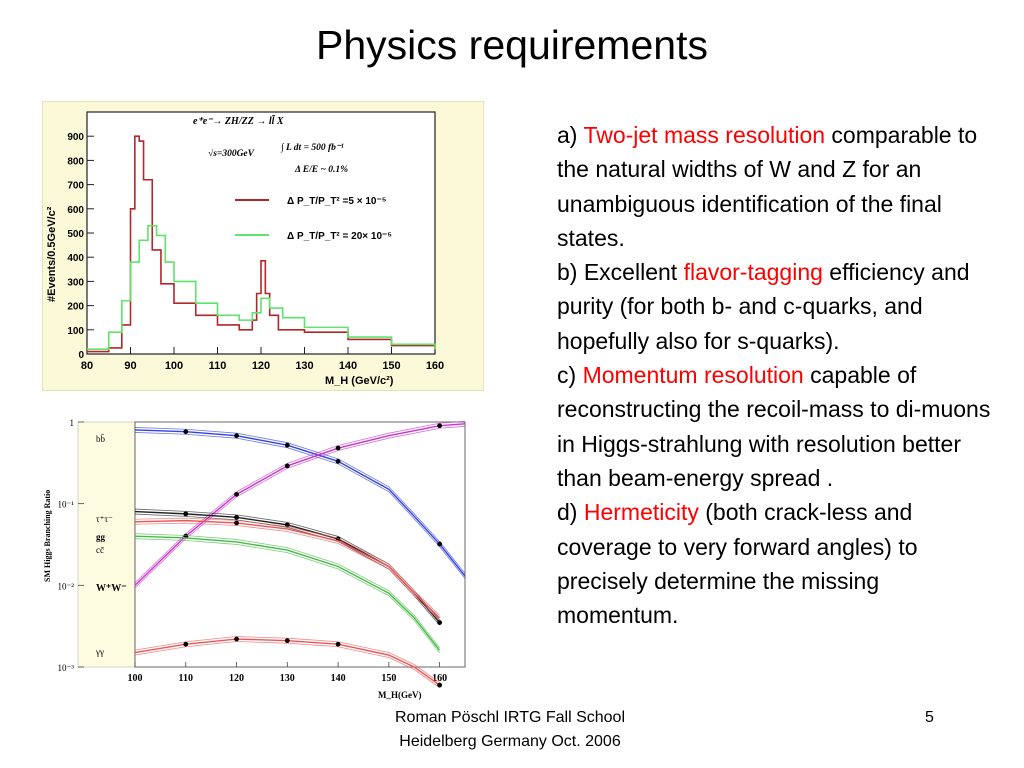 This screenshot has height=768, width=1024. Describe the element at coordinates (704, 135) in the screenshot. I see `requirement-a-highlight: Two-jet mass resolution` at that location.